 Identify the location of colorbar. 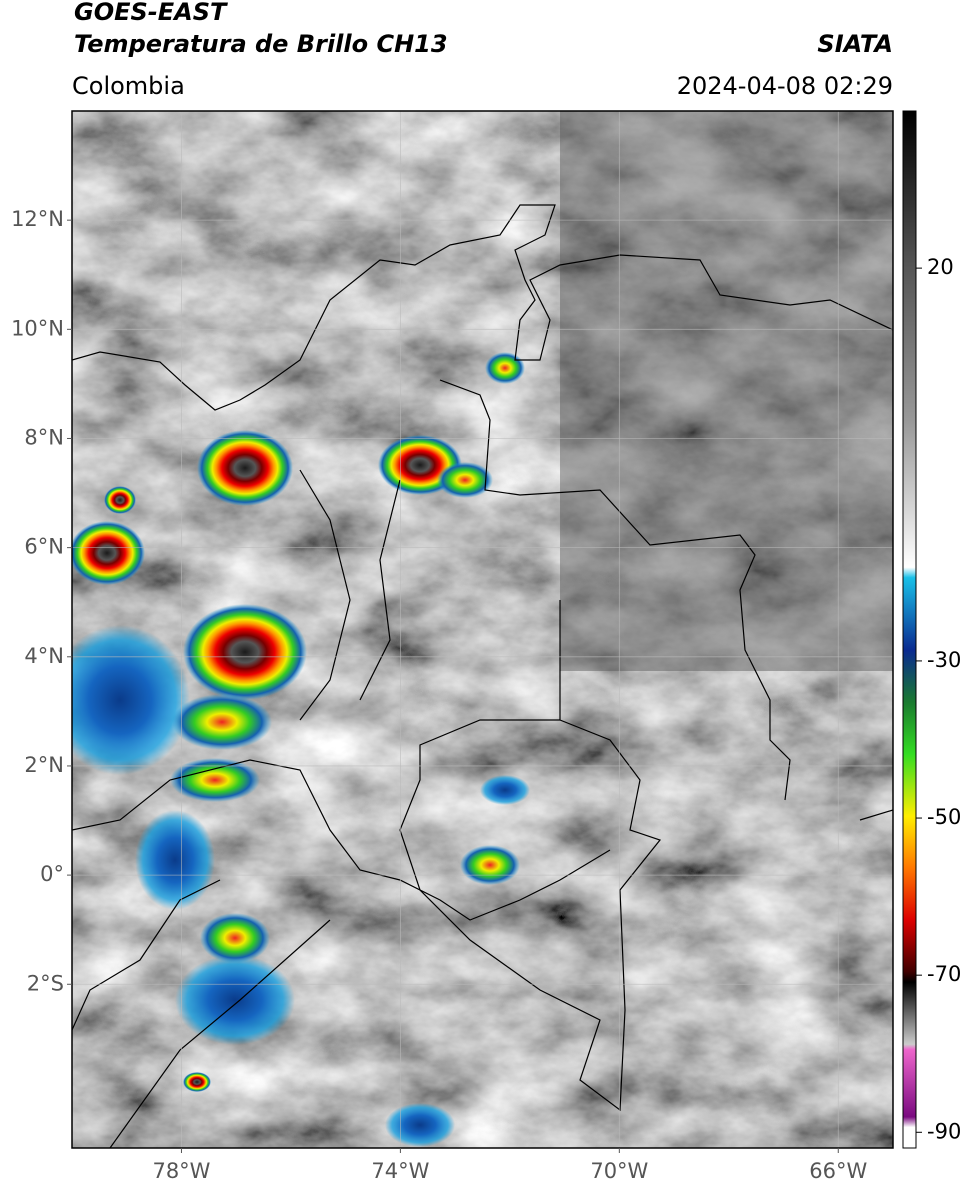
(909, 629).